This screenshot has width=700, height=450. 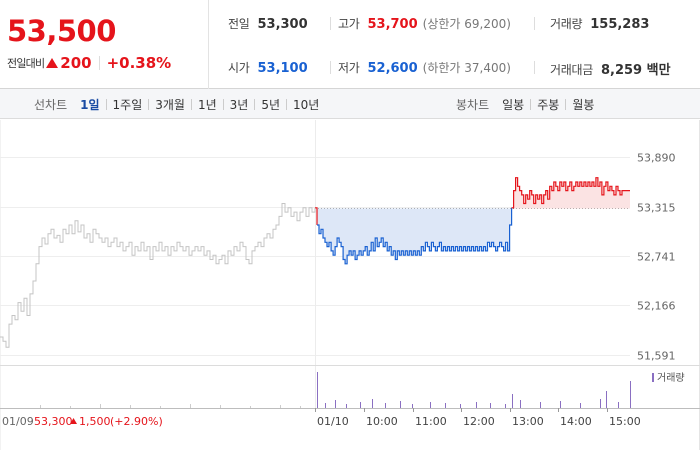 I want to click on stat-value: 8,259 백만, so click(x=635, y=70).